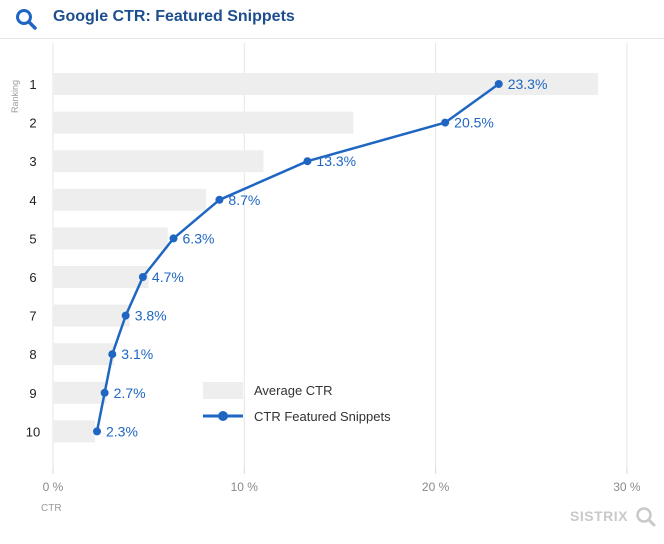  What do you see at coordinates (130, 393) in the screenshot?
I see `data-label: 2.7%` at bounding box center [130, 393].